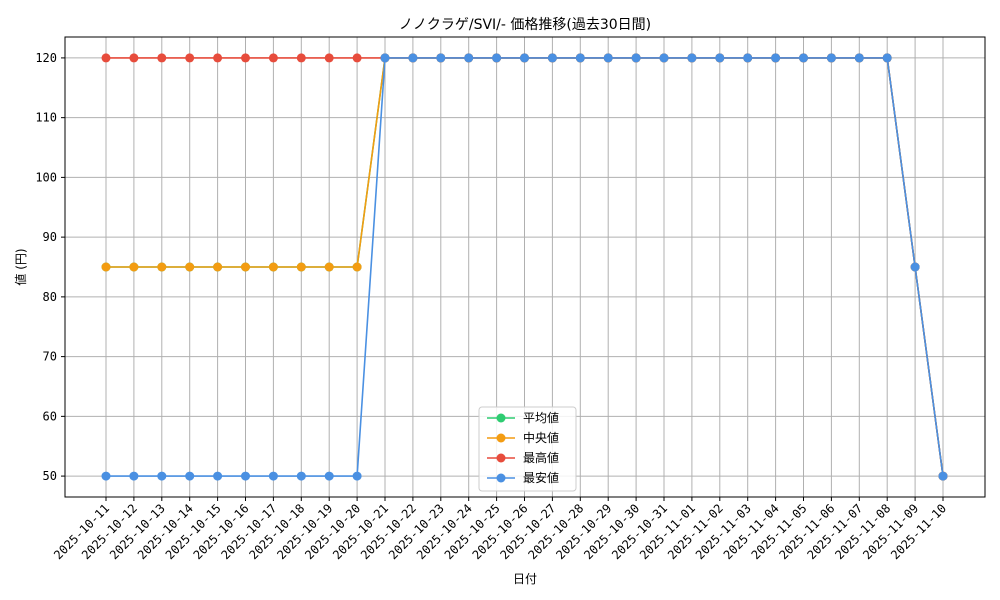  I want to click on x-axis-label: 日付, so click(525, 579).